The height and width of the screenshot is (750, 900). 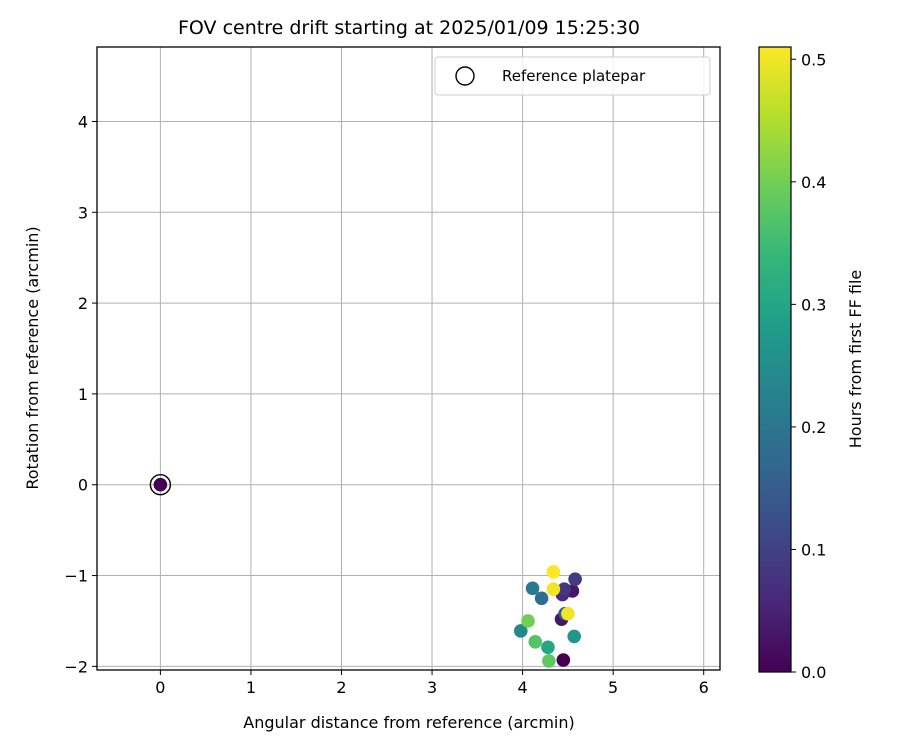 What do you see at coordinates (813, 304) in the screenshot?
I see `colorbar-tick-label: 0.3` at bounding box center [813, 304].